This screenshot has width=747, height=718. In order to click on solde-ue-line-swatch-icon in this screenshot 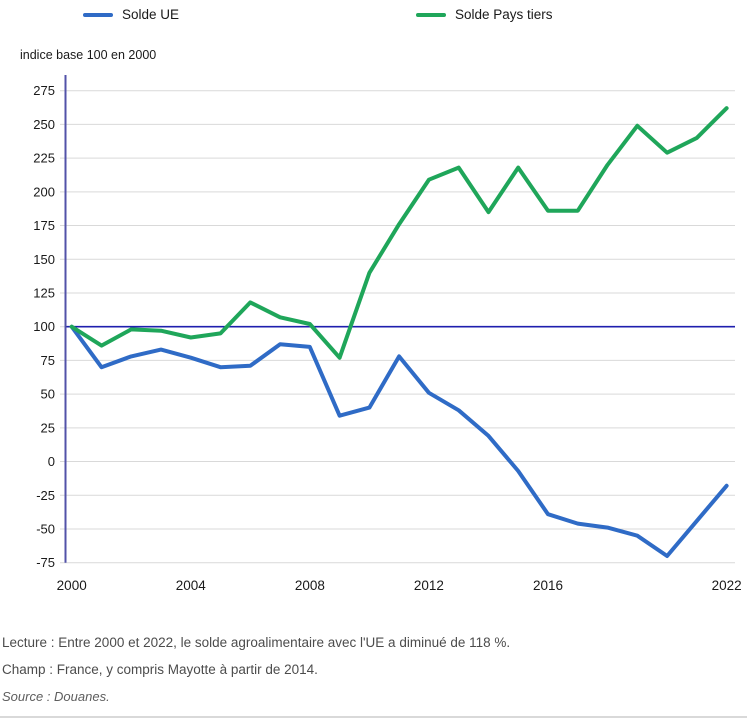, I will do `click(98, 15)`.